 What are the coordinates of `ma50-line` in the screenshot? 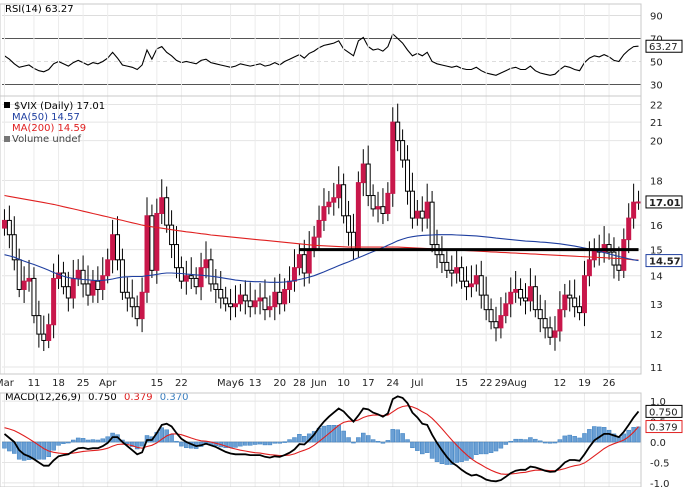 It's located at (321, 258).